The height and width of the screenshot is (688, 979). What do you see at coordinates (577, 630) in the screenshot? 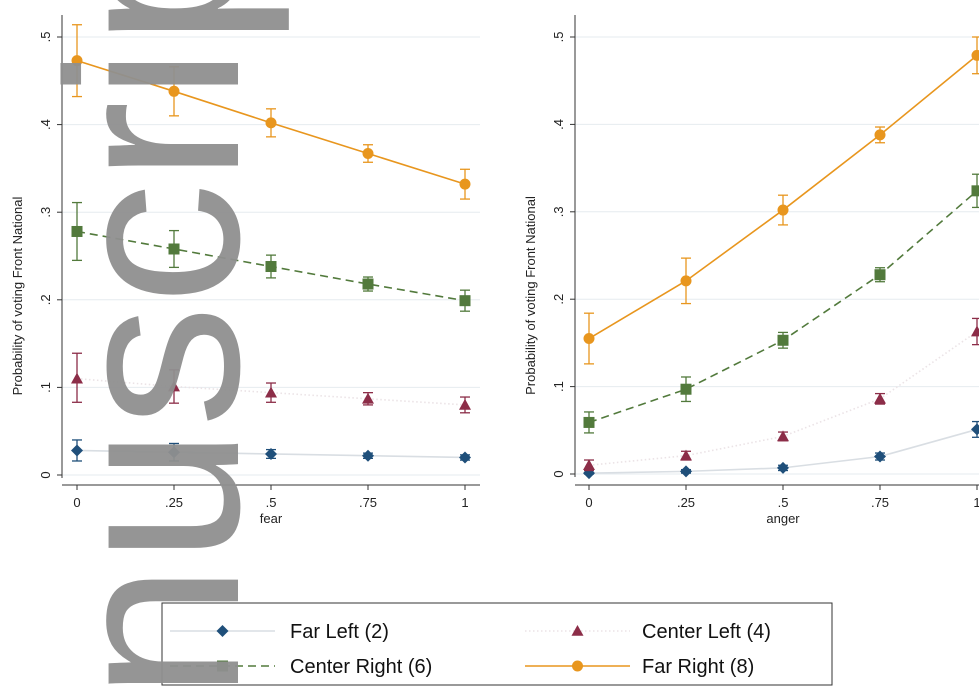
I see `legend-marker-center_left` at bounding box center [577, 630].